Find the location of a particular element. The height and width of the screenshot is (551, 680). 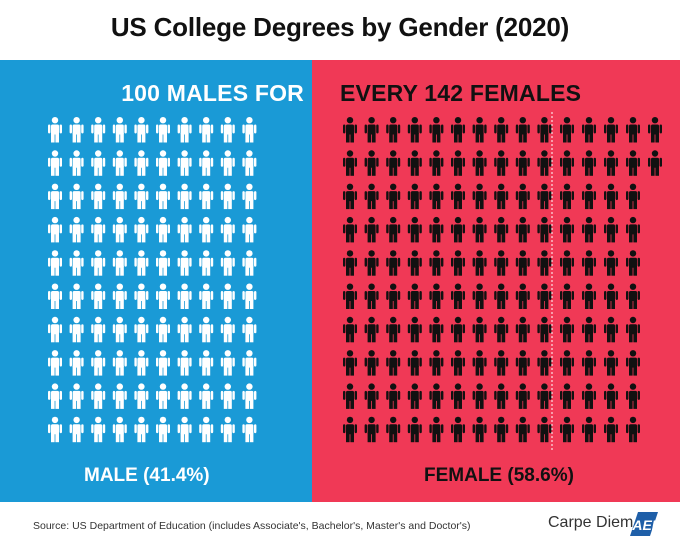

female-percent-label: FEMALE (58.6%) is located at coordinates (499, 475).